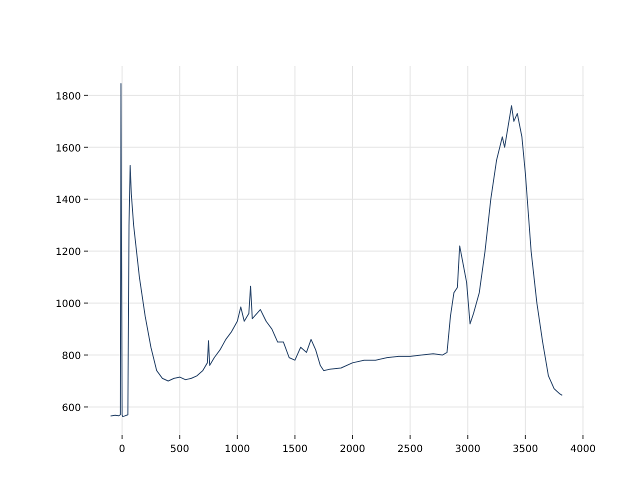 The image size is (640, 480). I want to click on y-tick-label: 1000, so click(68, 304).